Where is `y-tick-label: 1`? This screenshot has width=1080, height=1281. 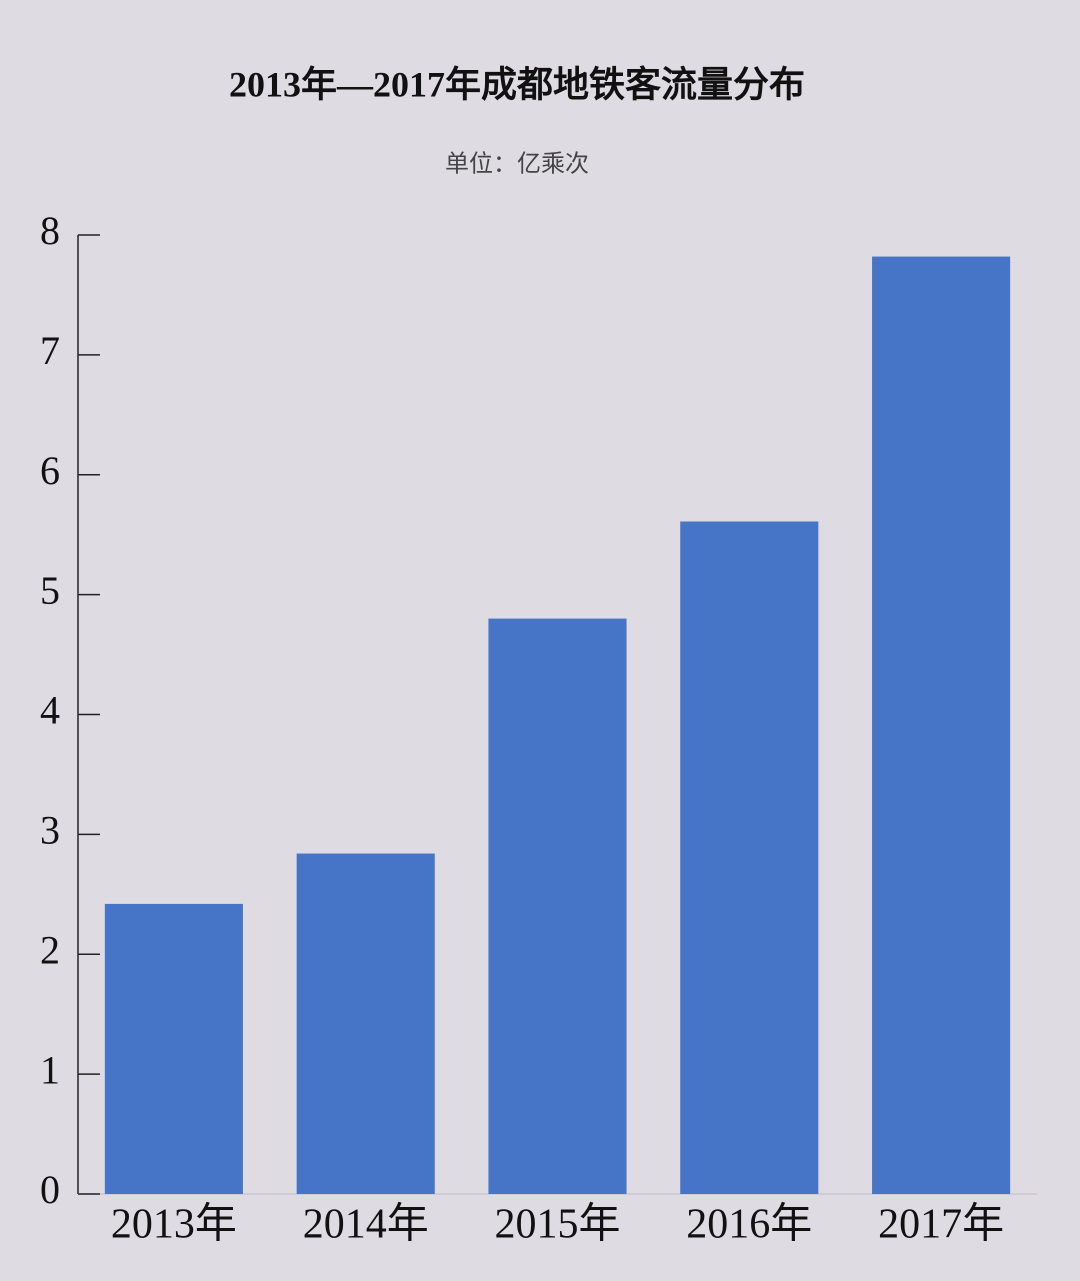
y-tick-label: 1 is located at coordinates (50, 1069).